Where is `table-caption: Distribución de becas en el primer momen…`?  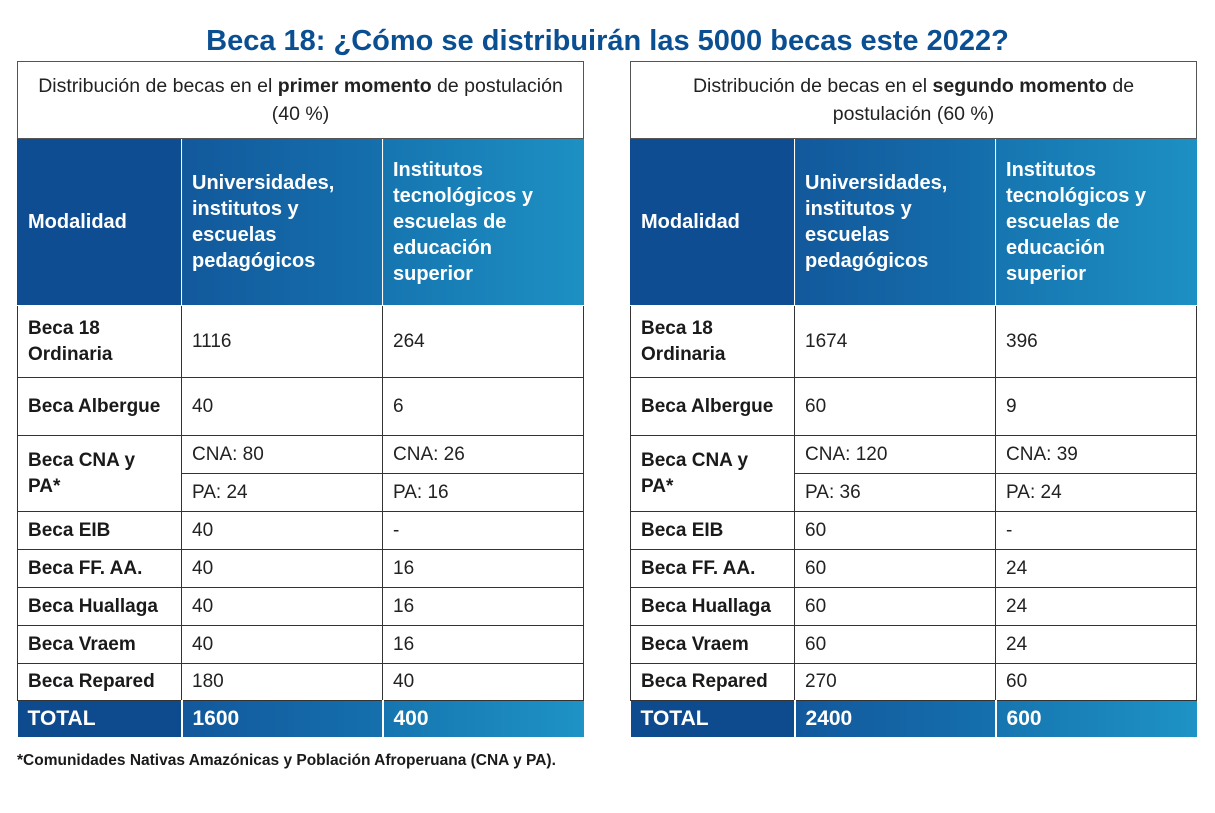
table-caption: Distribución de becas en el primer momen… is located at coordinates (300, 100).